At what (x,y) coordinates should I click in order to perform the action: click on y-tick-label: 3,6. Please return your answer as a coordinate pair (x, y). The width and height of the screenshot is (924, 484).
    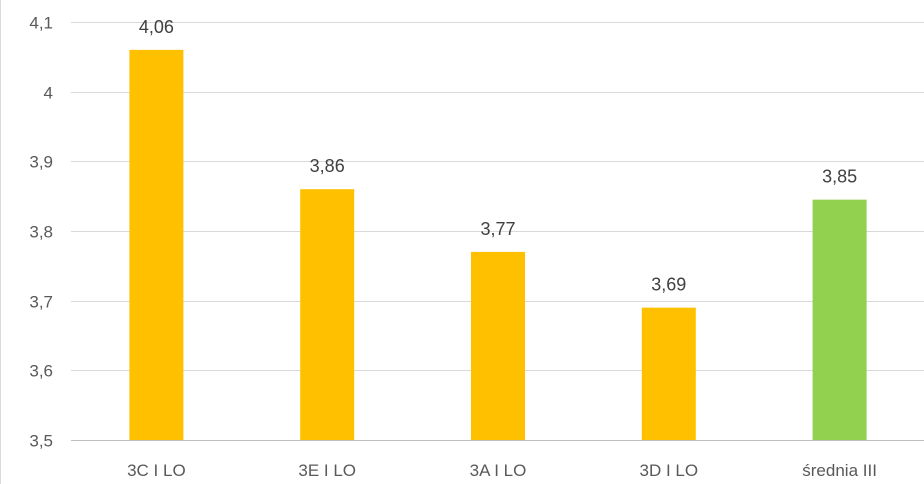
    Looking at the image, I should click on (41, 371).